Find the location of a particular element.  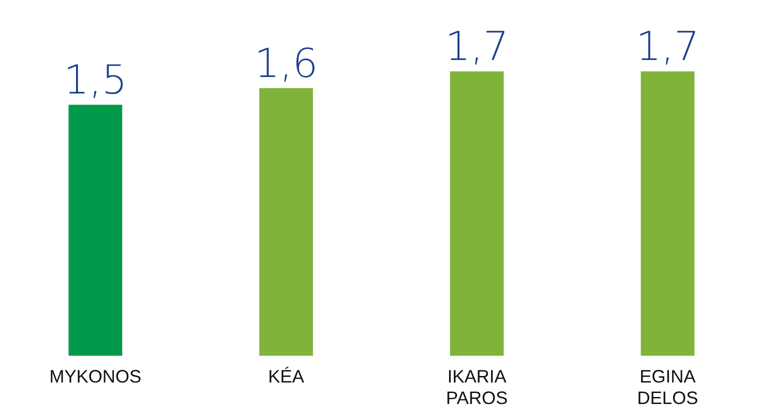

x-tick-label: MYKONOS is located at coordinates (95, 376).